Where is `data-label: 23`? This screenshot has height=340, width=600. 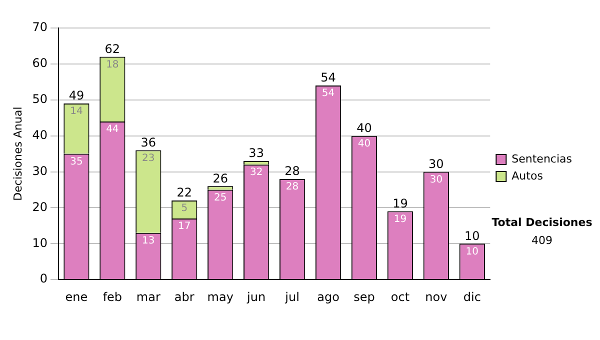
data-label: 23 is located at coordinates (148, 158).